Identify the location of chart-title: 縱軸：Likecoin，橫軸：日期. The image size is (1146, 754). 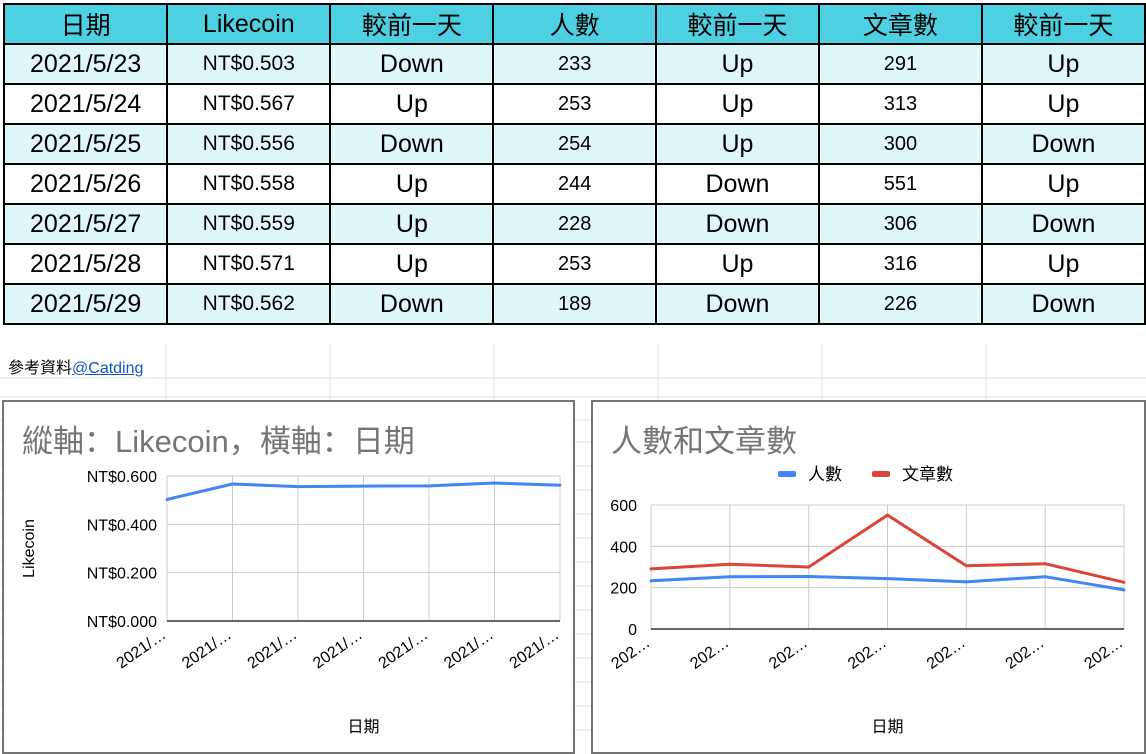
(218, 441).